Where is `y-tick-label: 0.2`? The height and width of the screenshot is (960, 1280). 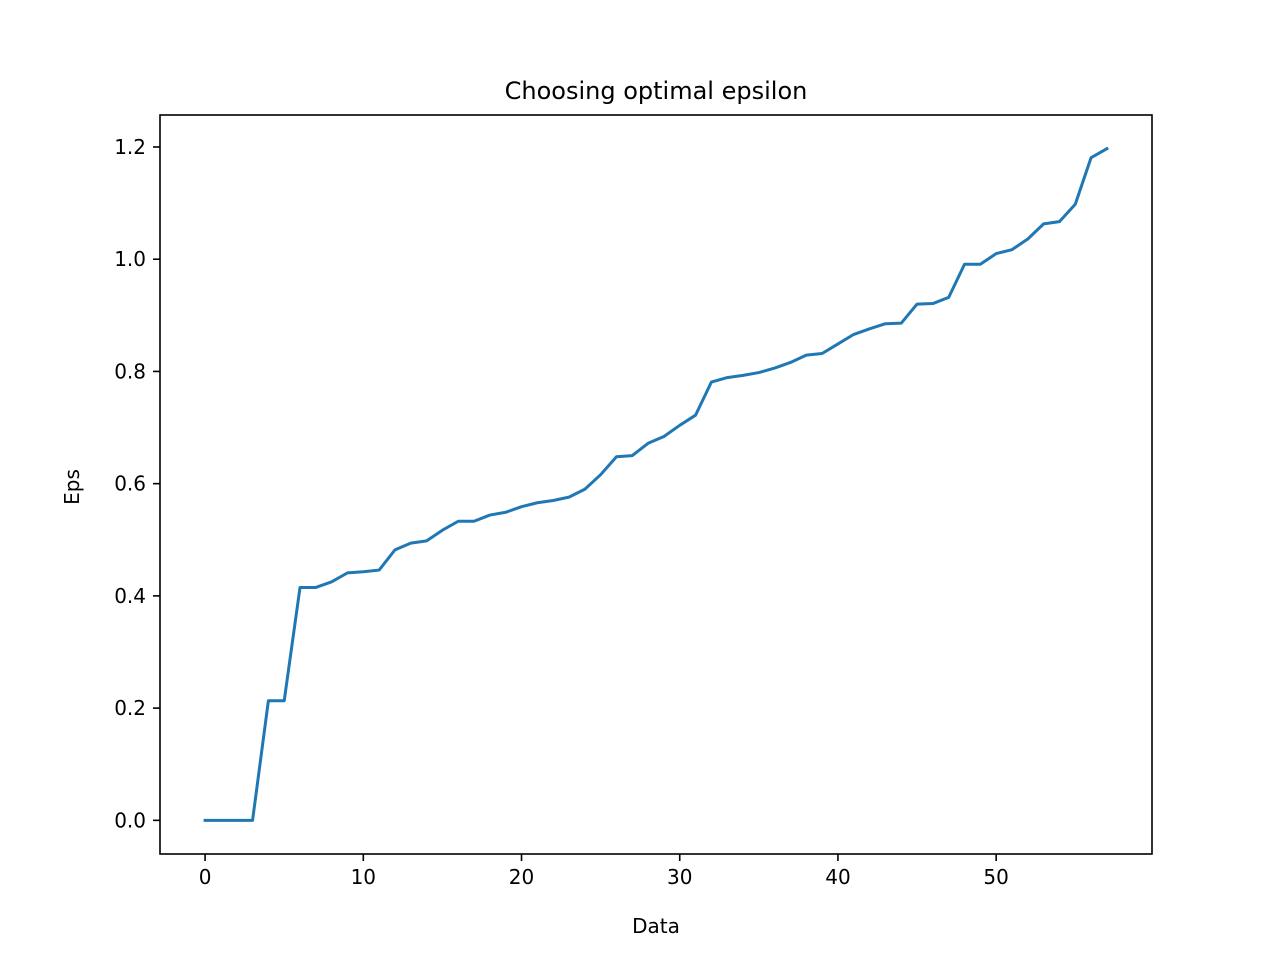 y-tick-label: 0.2 is located at coordinates (130, 708).